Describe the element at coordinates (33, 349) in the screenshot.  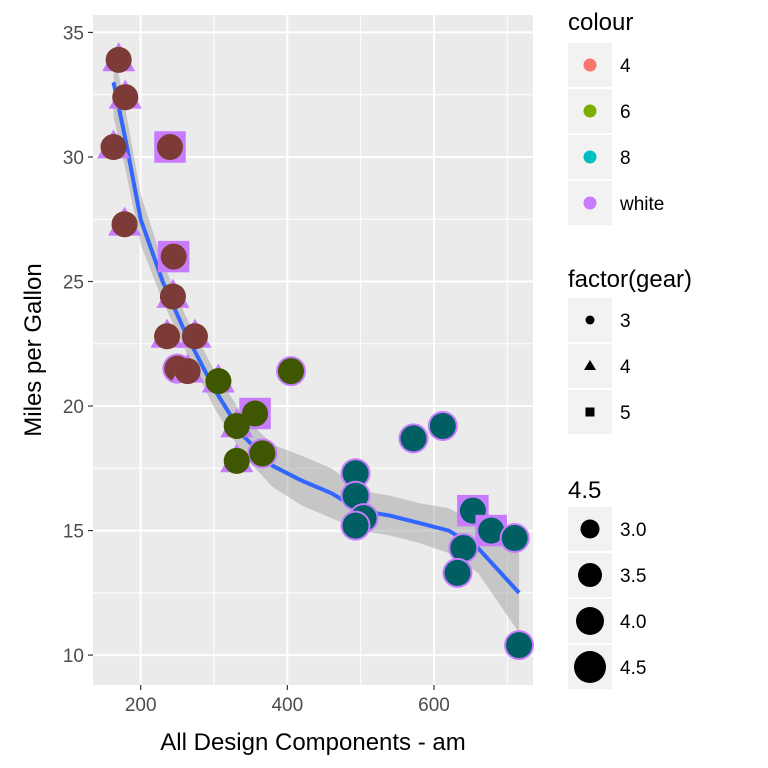
I see `y-axis-title: Miles per Gallon` at that location.